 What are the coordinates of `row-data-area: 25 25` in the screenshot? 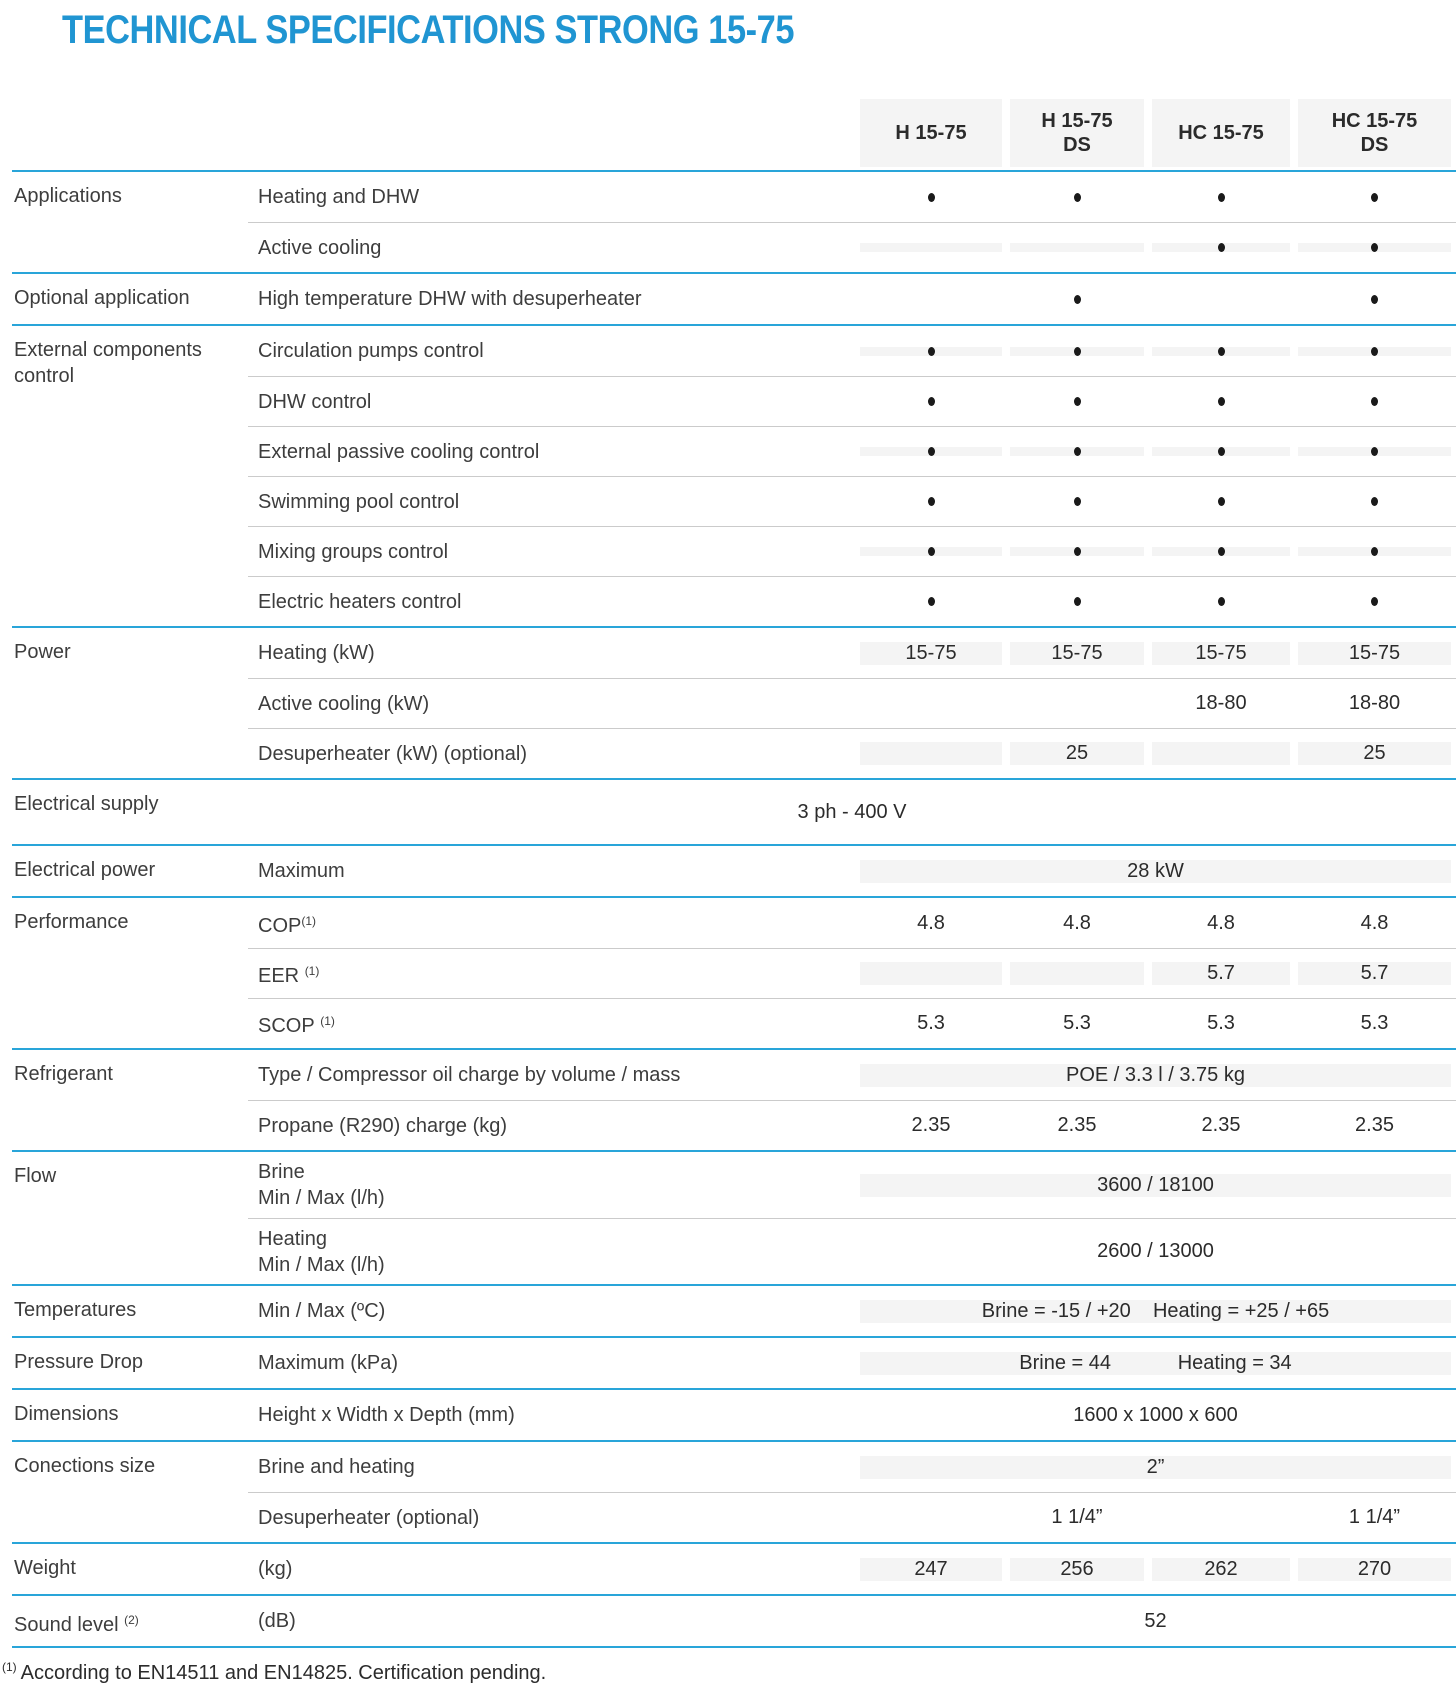 It's located at (1158, 753).